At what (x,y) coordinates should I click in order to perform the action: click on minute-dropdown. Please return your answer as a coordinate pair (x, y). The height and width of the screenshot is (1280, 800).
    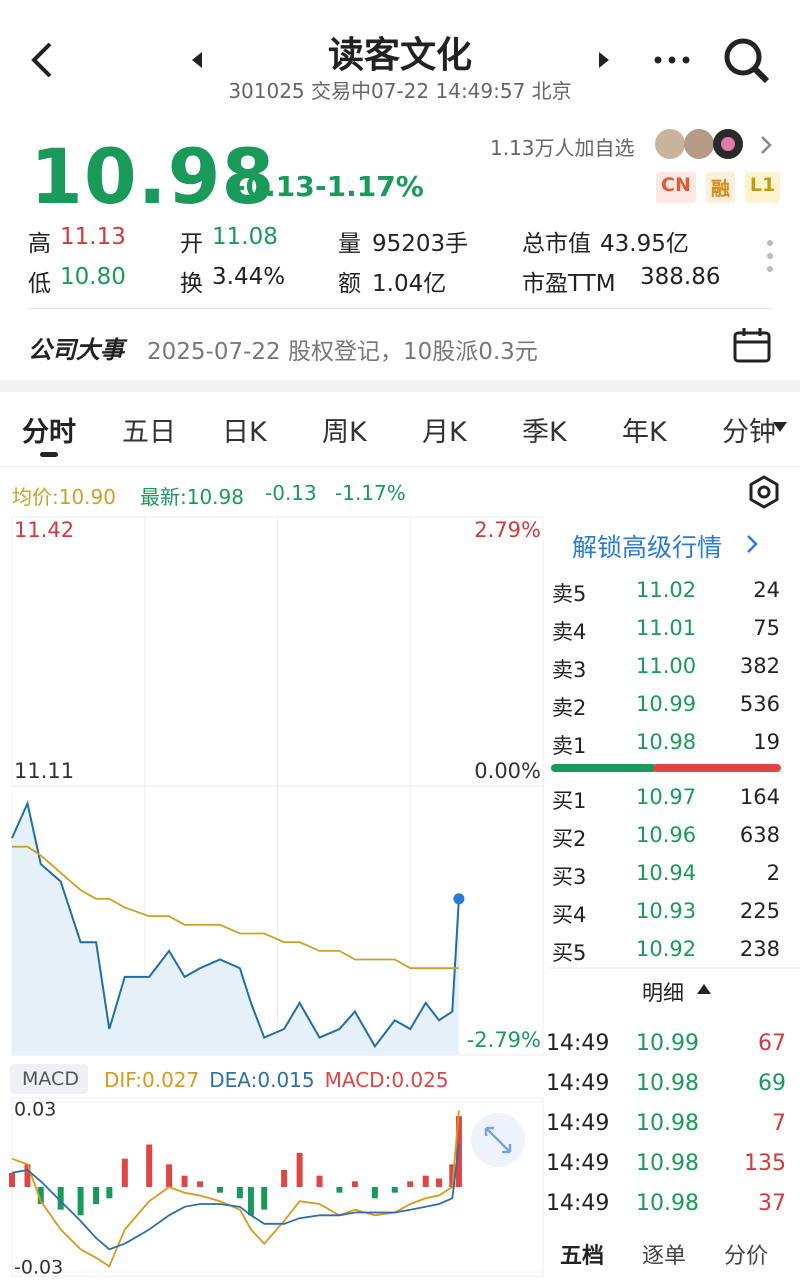
    Looking at the image, I should click on (780, 427).